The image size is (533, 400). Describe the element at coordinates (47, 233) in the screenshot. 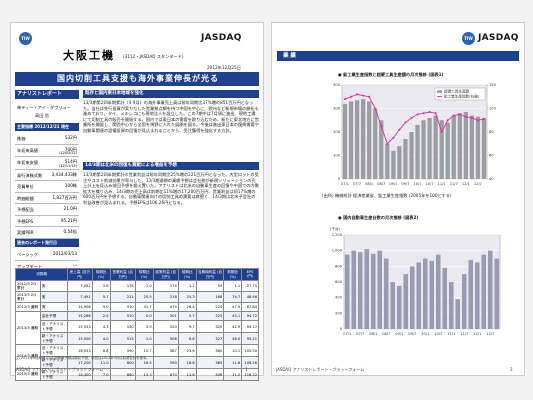

I see `metric-row: 実績PBR 0.54倍` at that location.